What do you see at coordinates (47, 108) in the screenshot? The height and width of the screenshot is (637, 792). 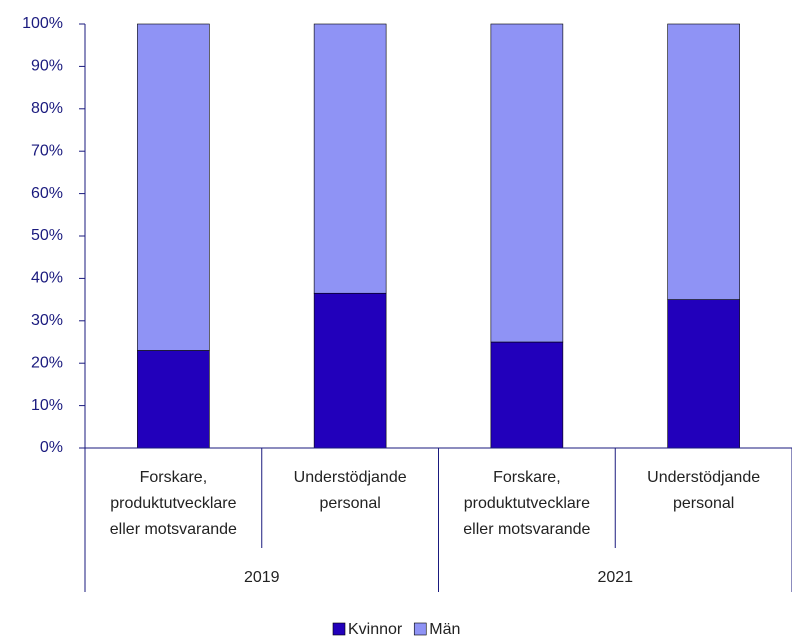 I see `y-tick-label: 80%` at bounding box center [47, 108].